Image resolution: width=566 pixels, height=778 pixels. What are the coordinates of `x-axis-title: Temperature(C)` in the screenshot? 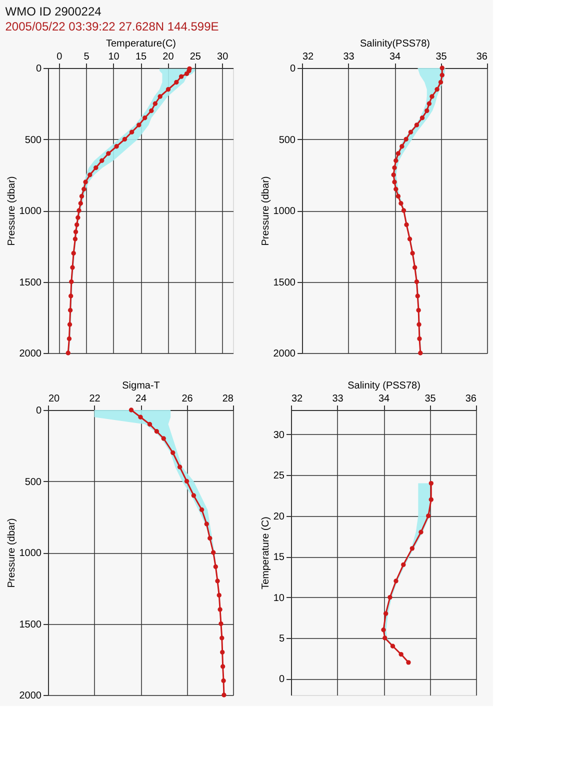 It's located at (141, 44).